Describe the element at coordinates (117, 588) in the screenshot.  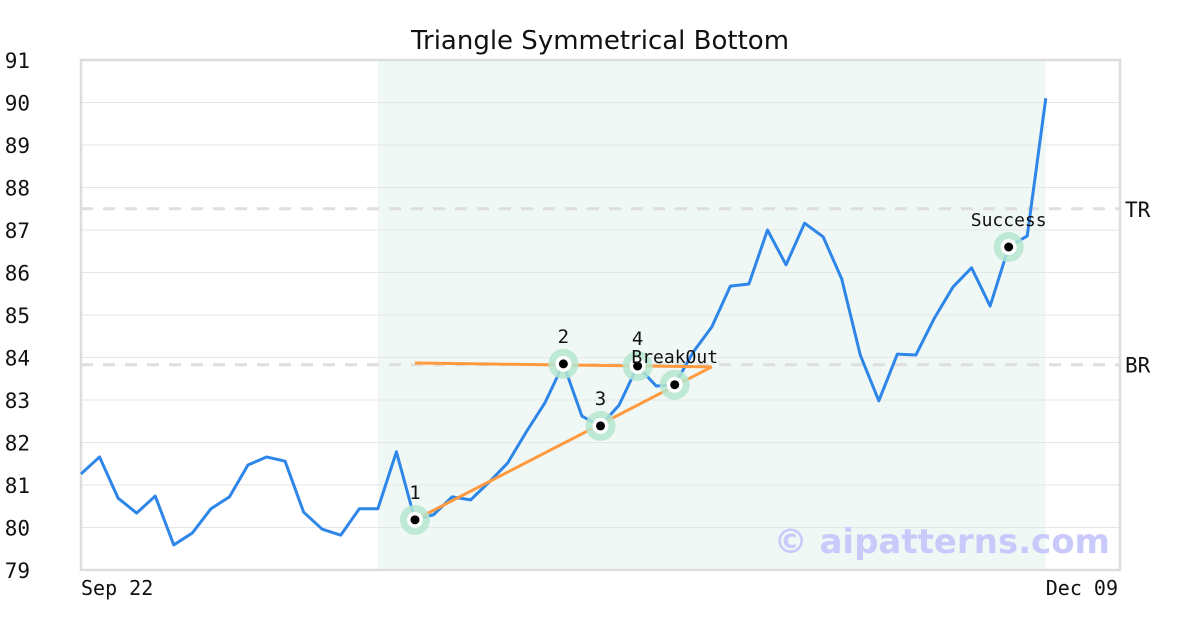
I see `x-tick-label: Sep 22` at that location.